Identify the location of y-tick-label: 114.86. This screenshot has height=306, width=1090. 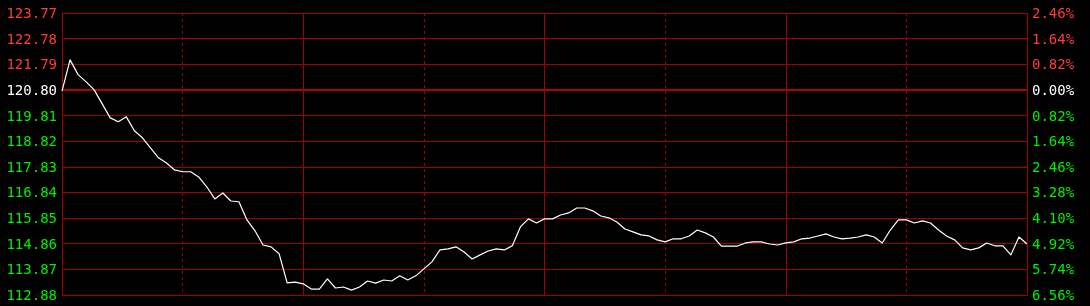
(31, 243).